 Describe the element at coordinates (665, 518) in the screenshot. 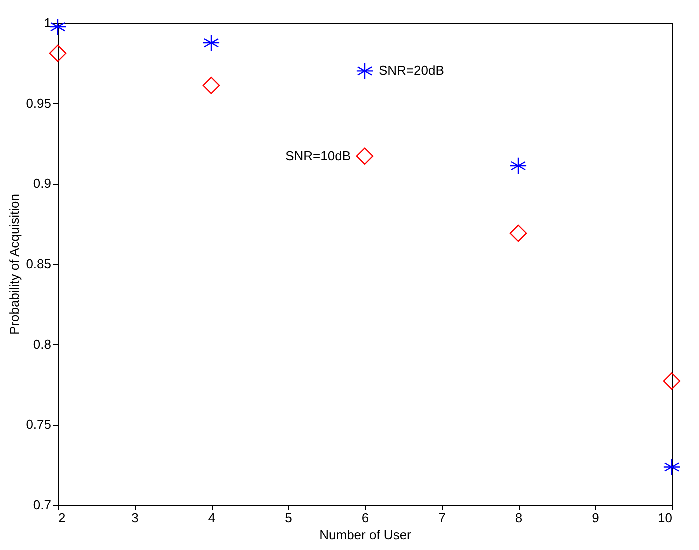

I see `x-tick-label: 10` at that location.